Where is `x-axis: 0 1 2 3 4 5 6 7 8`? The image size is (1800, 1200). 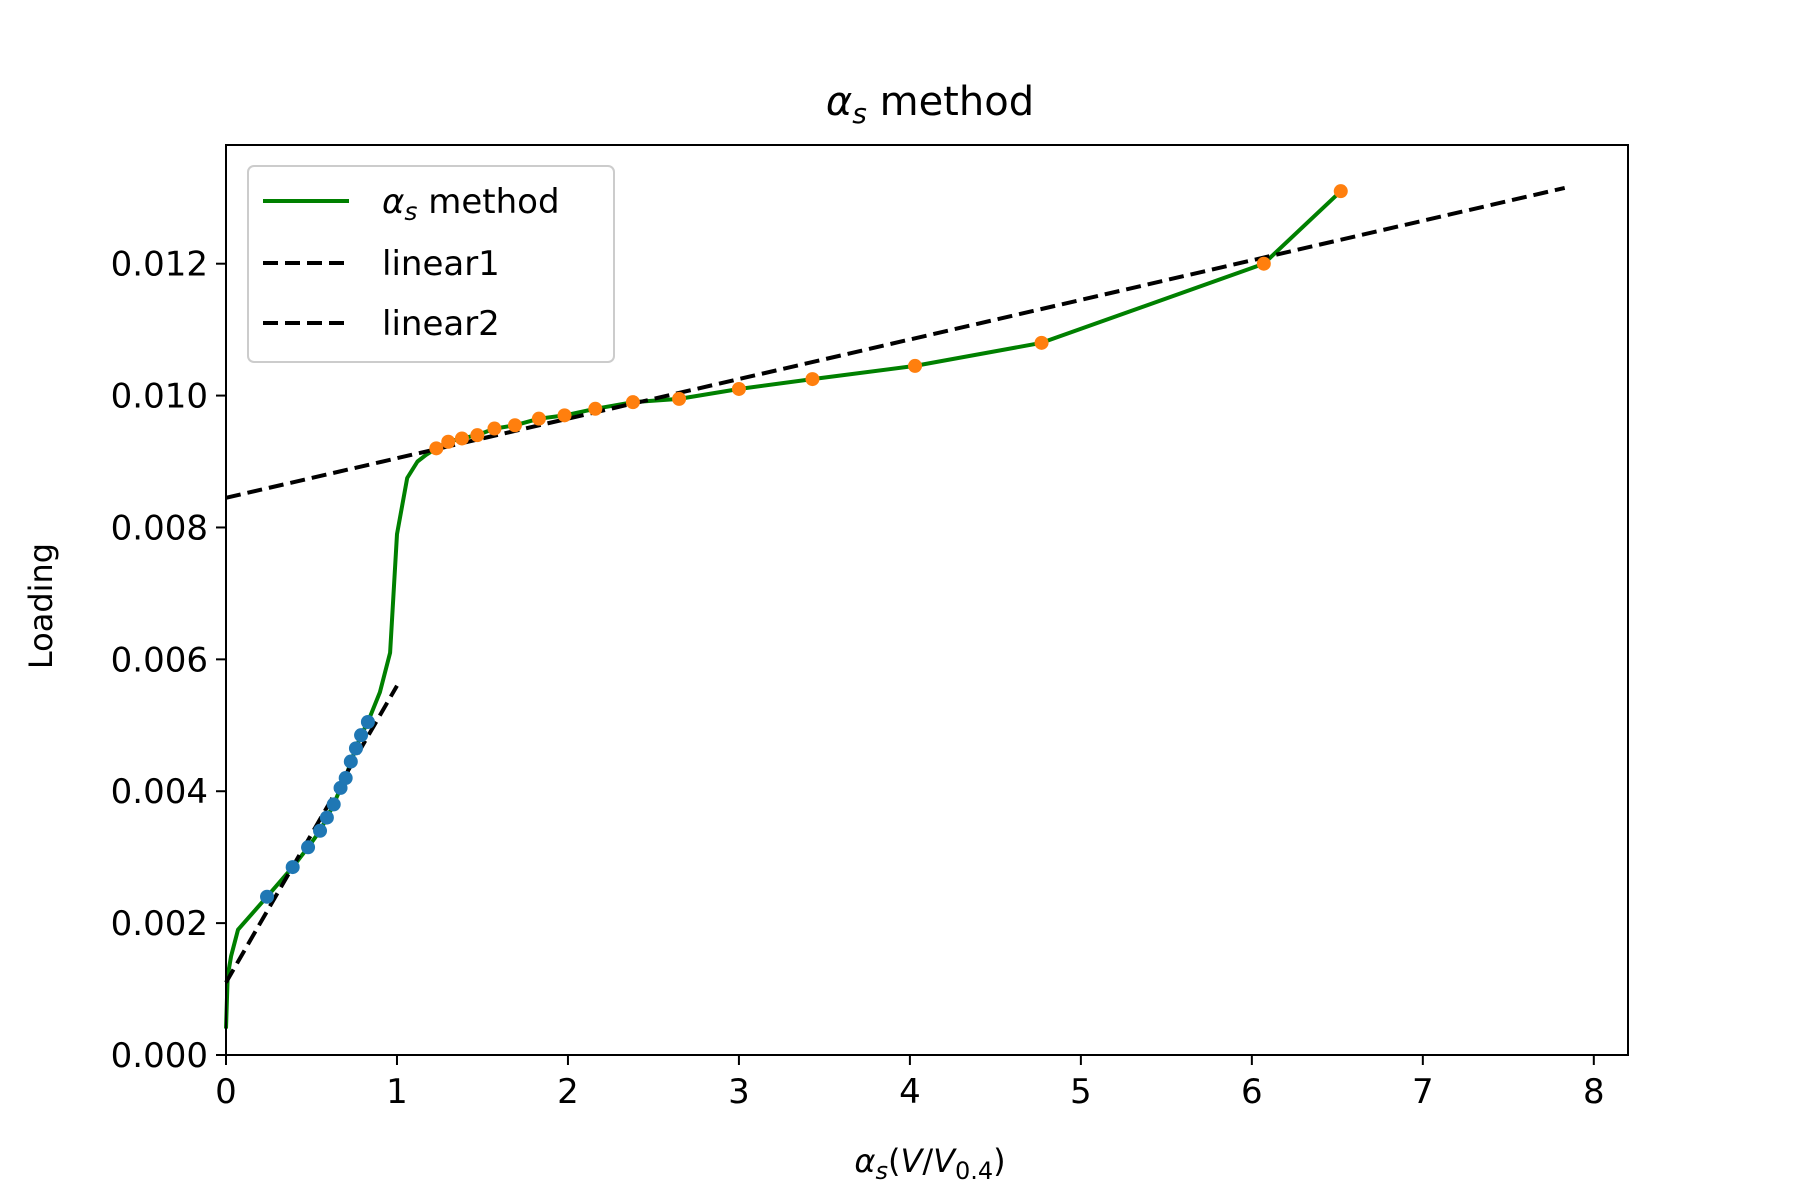
x-axis: 0 1 2 3 4 5 6 7 8 is located at coordinates (910, 1083).